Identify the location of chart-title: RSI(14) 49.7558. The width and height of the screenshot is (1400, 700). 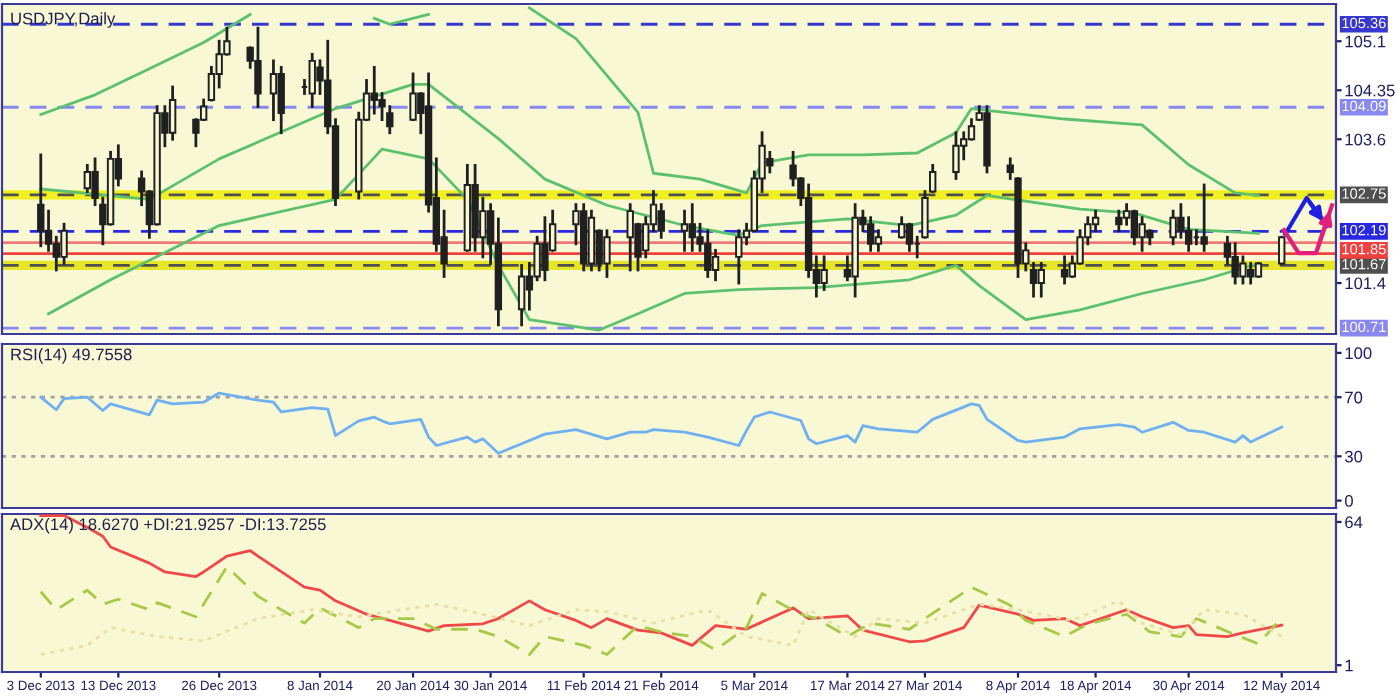
(71, 356).